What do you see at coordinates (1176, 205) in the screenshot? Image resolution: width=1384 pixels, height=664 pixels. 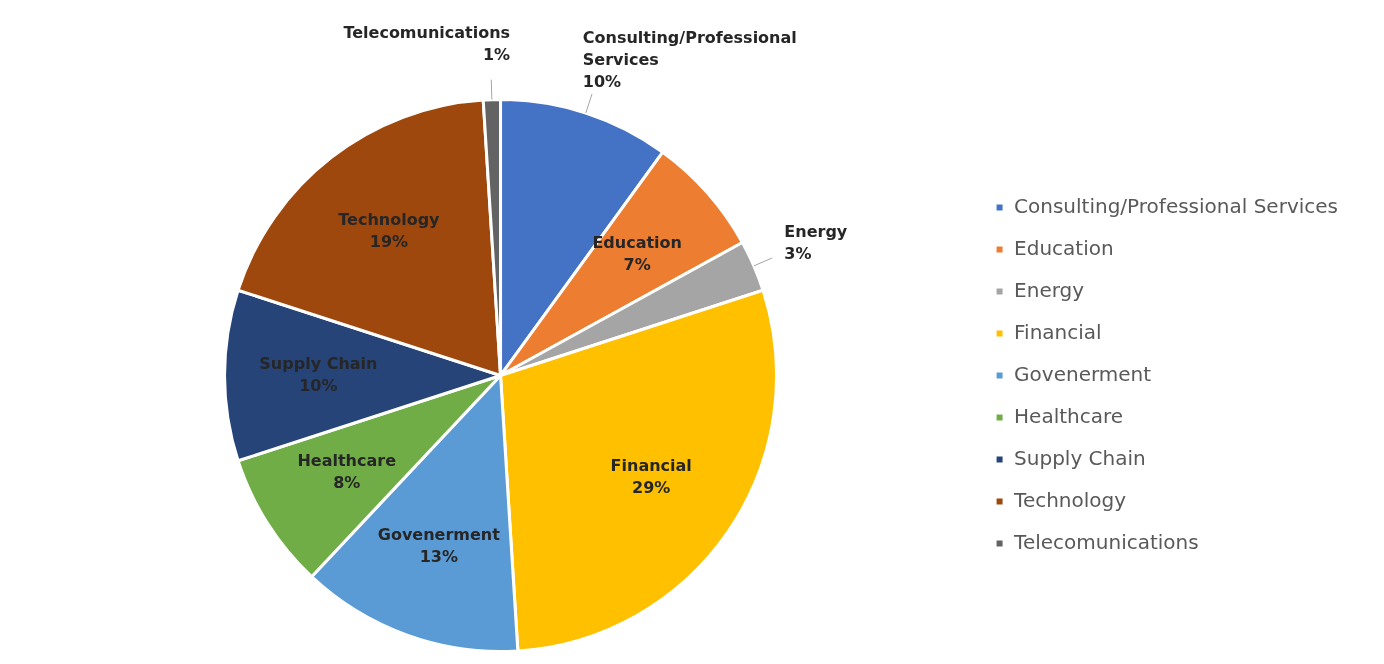 I see `legend-label: Consulting/Professional Services` at bounding box center [1176, 205].